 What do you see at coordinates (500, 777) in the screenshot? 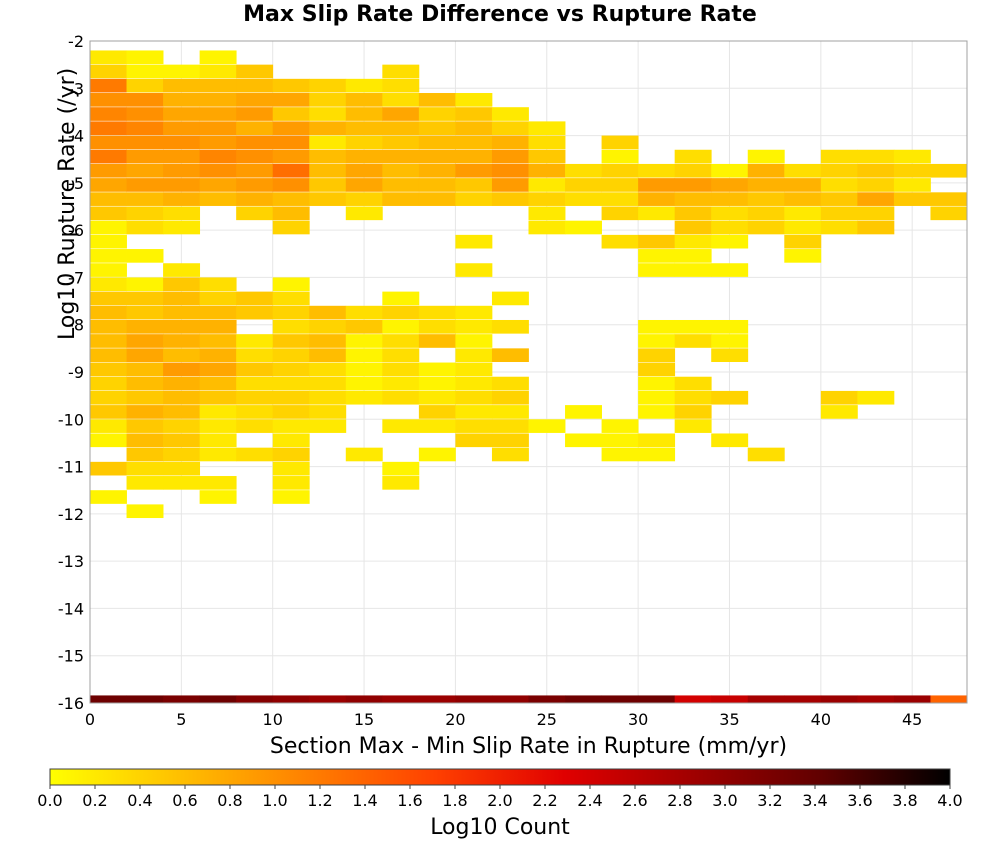
I see `colorbar` at bounding box center [500, 777].